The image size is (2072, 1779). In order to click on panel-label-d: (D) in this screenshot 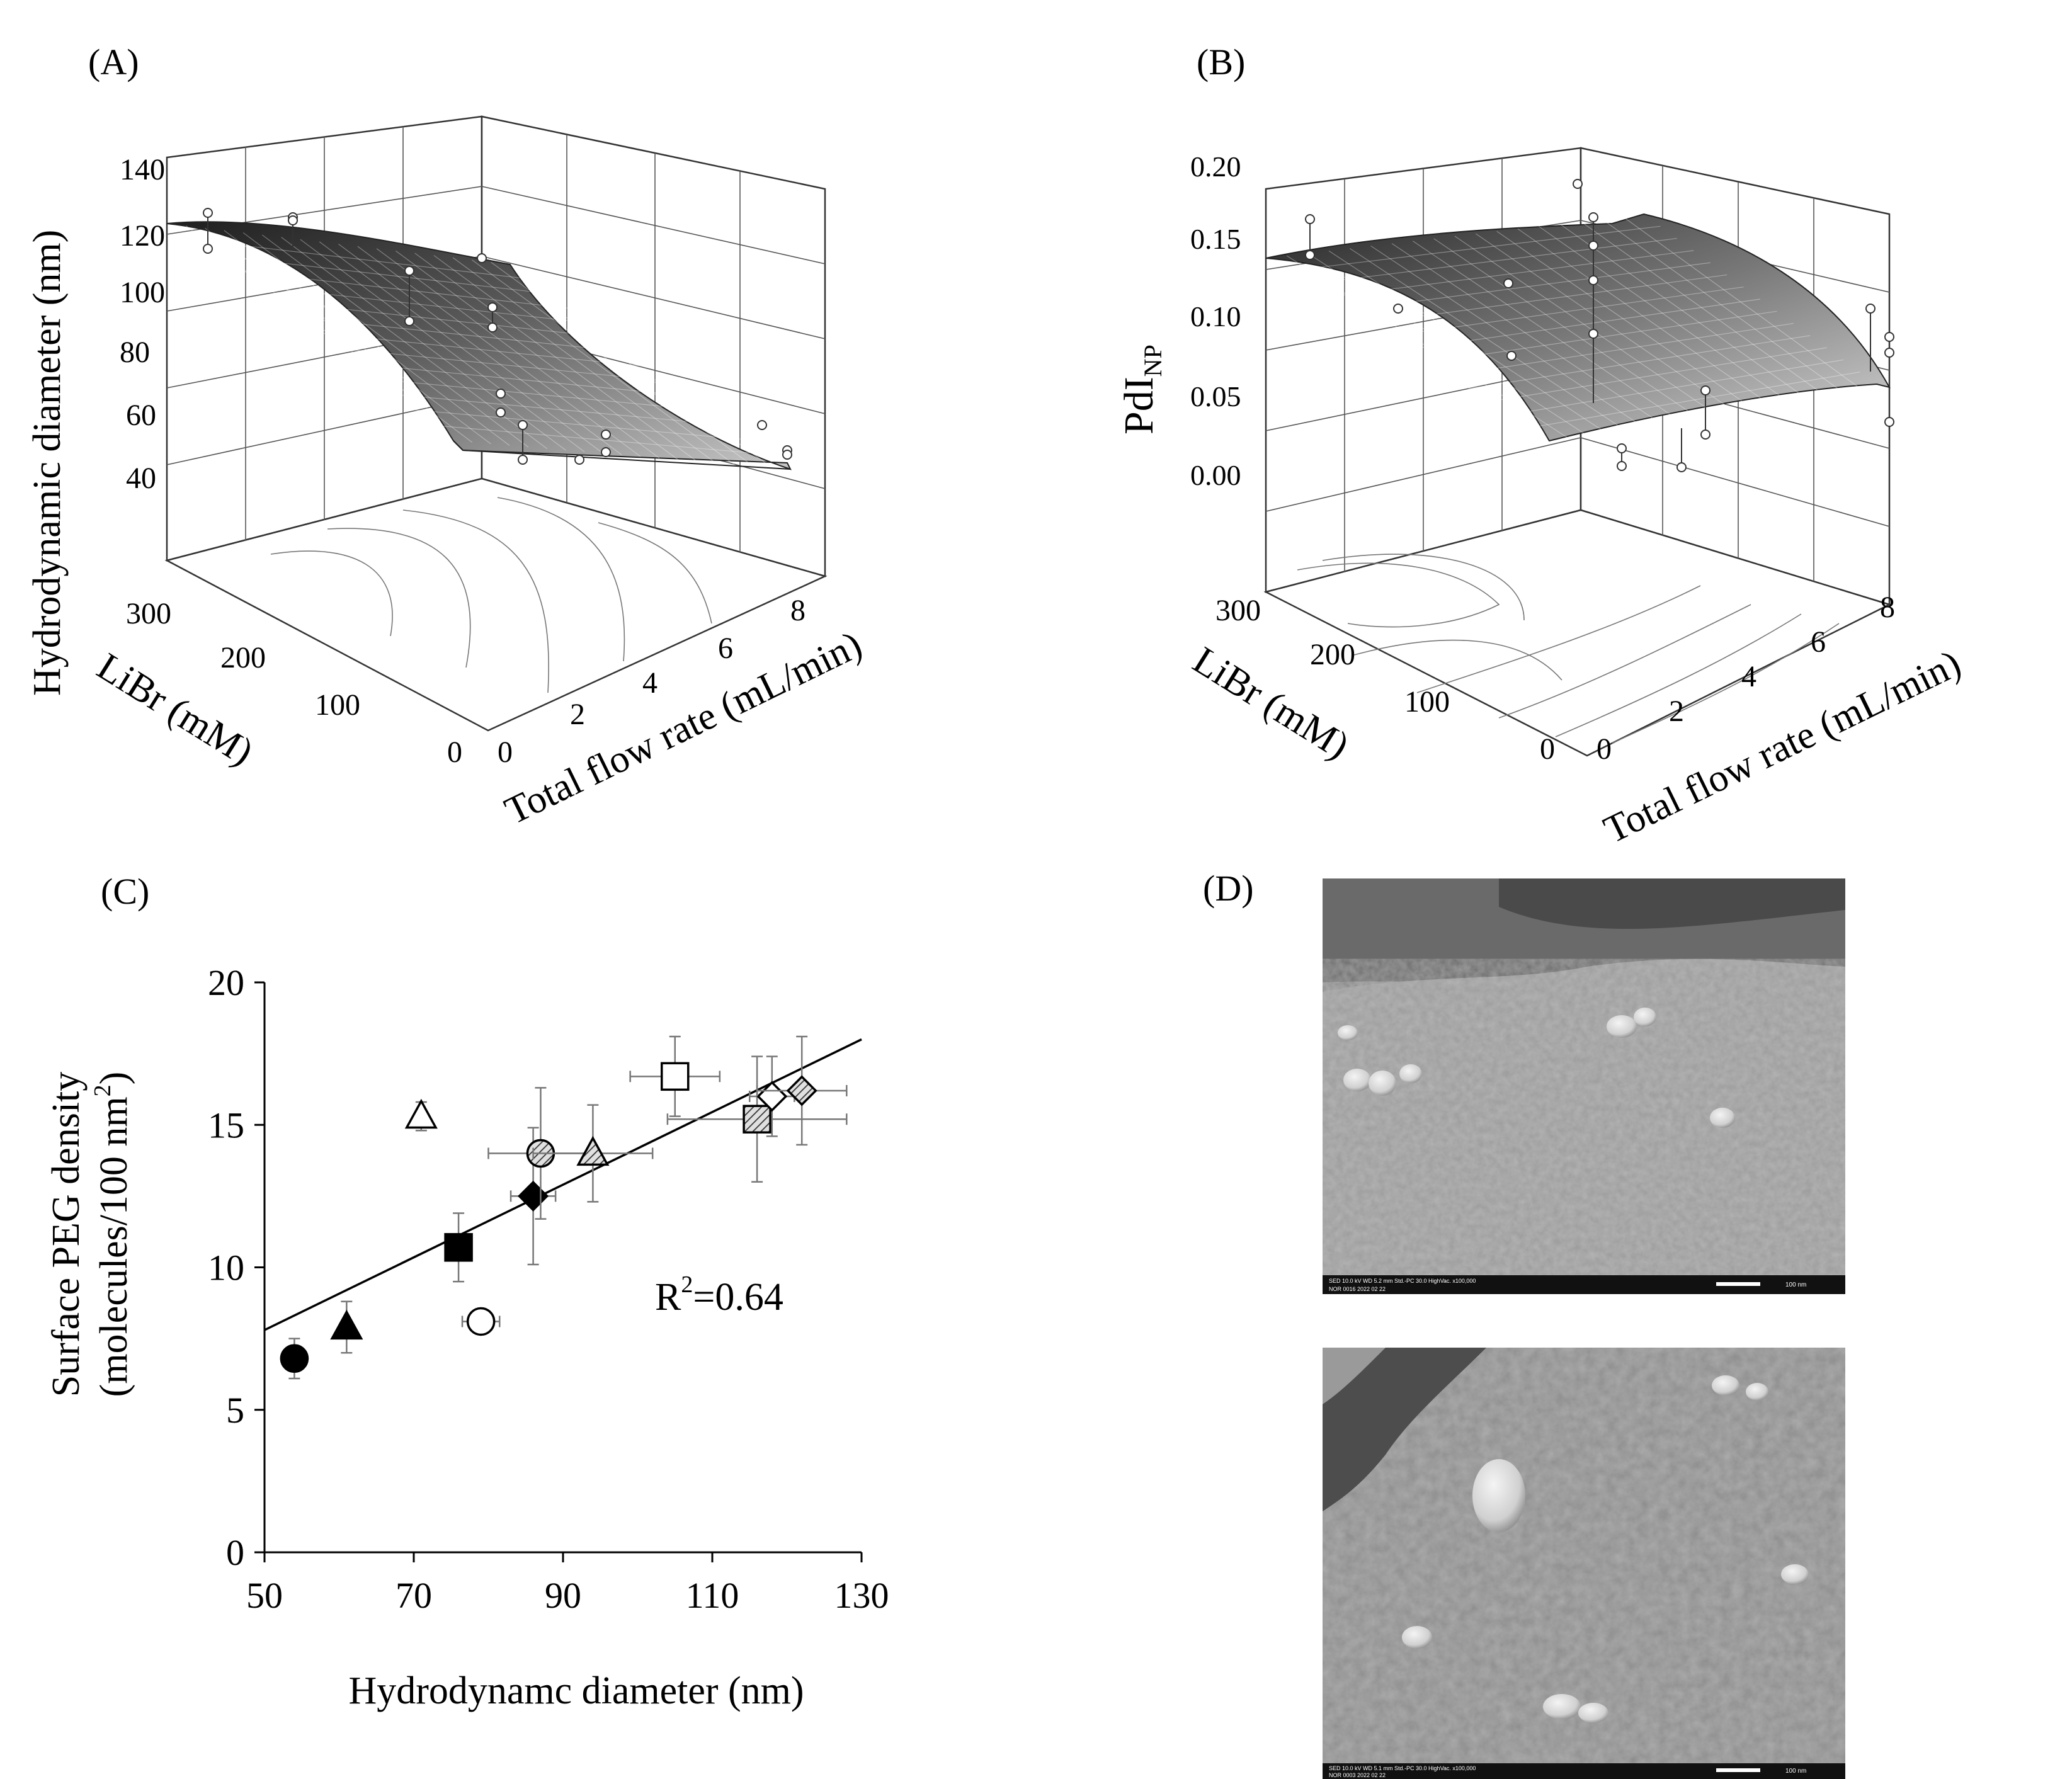, I will do `click(1229, 888)`.